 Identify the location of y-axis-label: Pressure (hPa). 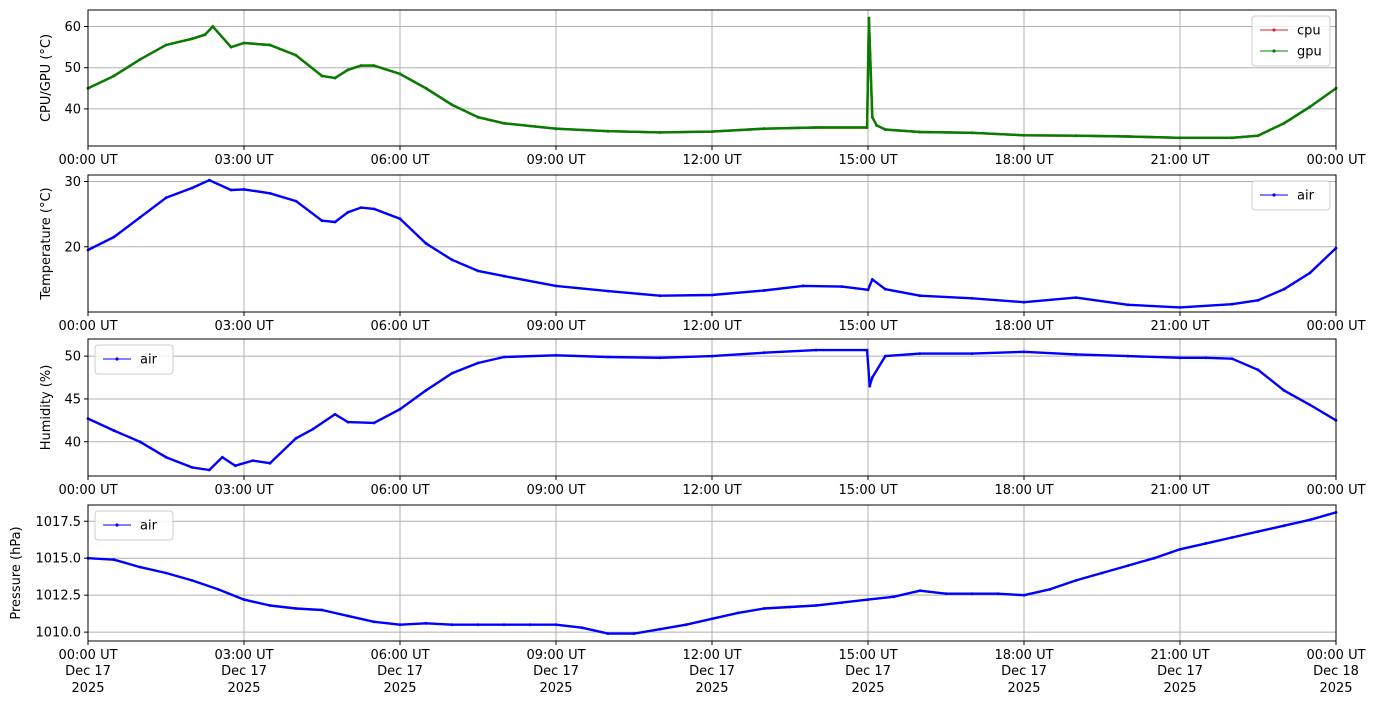
(16, 572).